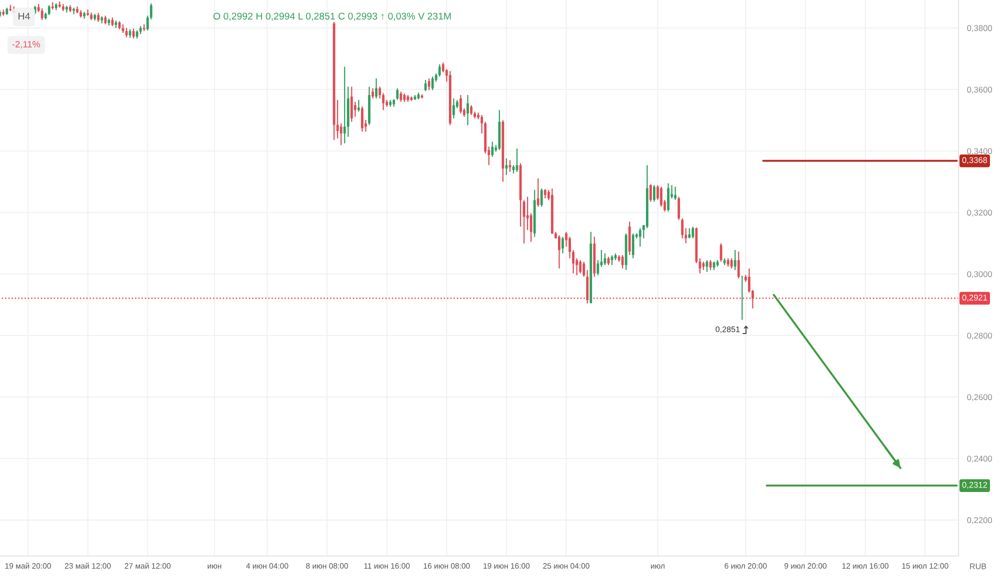  Describe the element at coordinates (24, 16) in the screenshot. I see `annotation: H4` at that location.